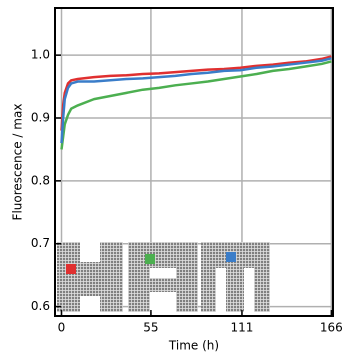  What do you see at coordinates (62, 328) in the screenshot?
I see `x-tick-label: 0` at bounding box center [62, 328].